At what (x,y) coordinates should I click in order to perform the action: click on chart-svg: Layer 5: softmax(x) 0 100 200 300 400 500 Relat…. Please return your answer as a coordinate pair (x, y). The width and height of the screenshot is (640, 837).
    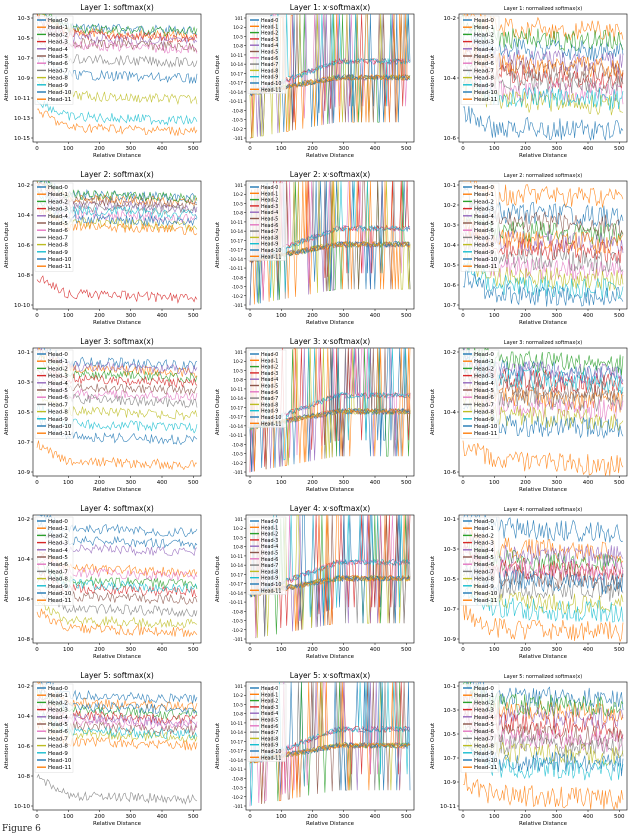
    Looking at the image, I should click on (103, 749).